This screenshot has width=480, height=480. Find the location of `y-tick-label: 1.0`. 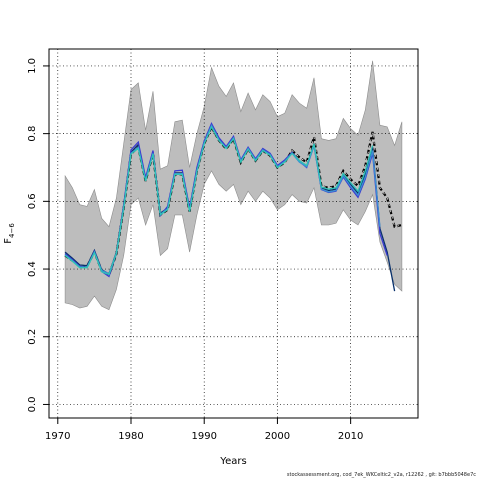

y-tick-label: 1.0 is located at coordinates (32, 66).